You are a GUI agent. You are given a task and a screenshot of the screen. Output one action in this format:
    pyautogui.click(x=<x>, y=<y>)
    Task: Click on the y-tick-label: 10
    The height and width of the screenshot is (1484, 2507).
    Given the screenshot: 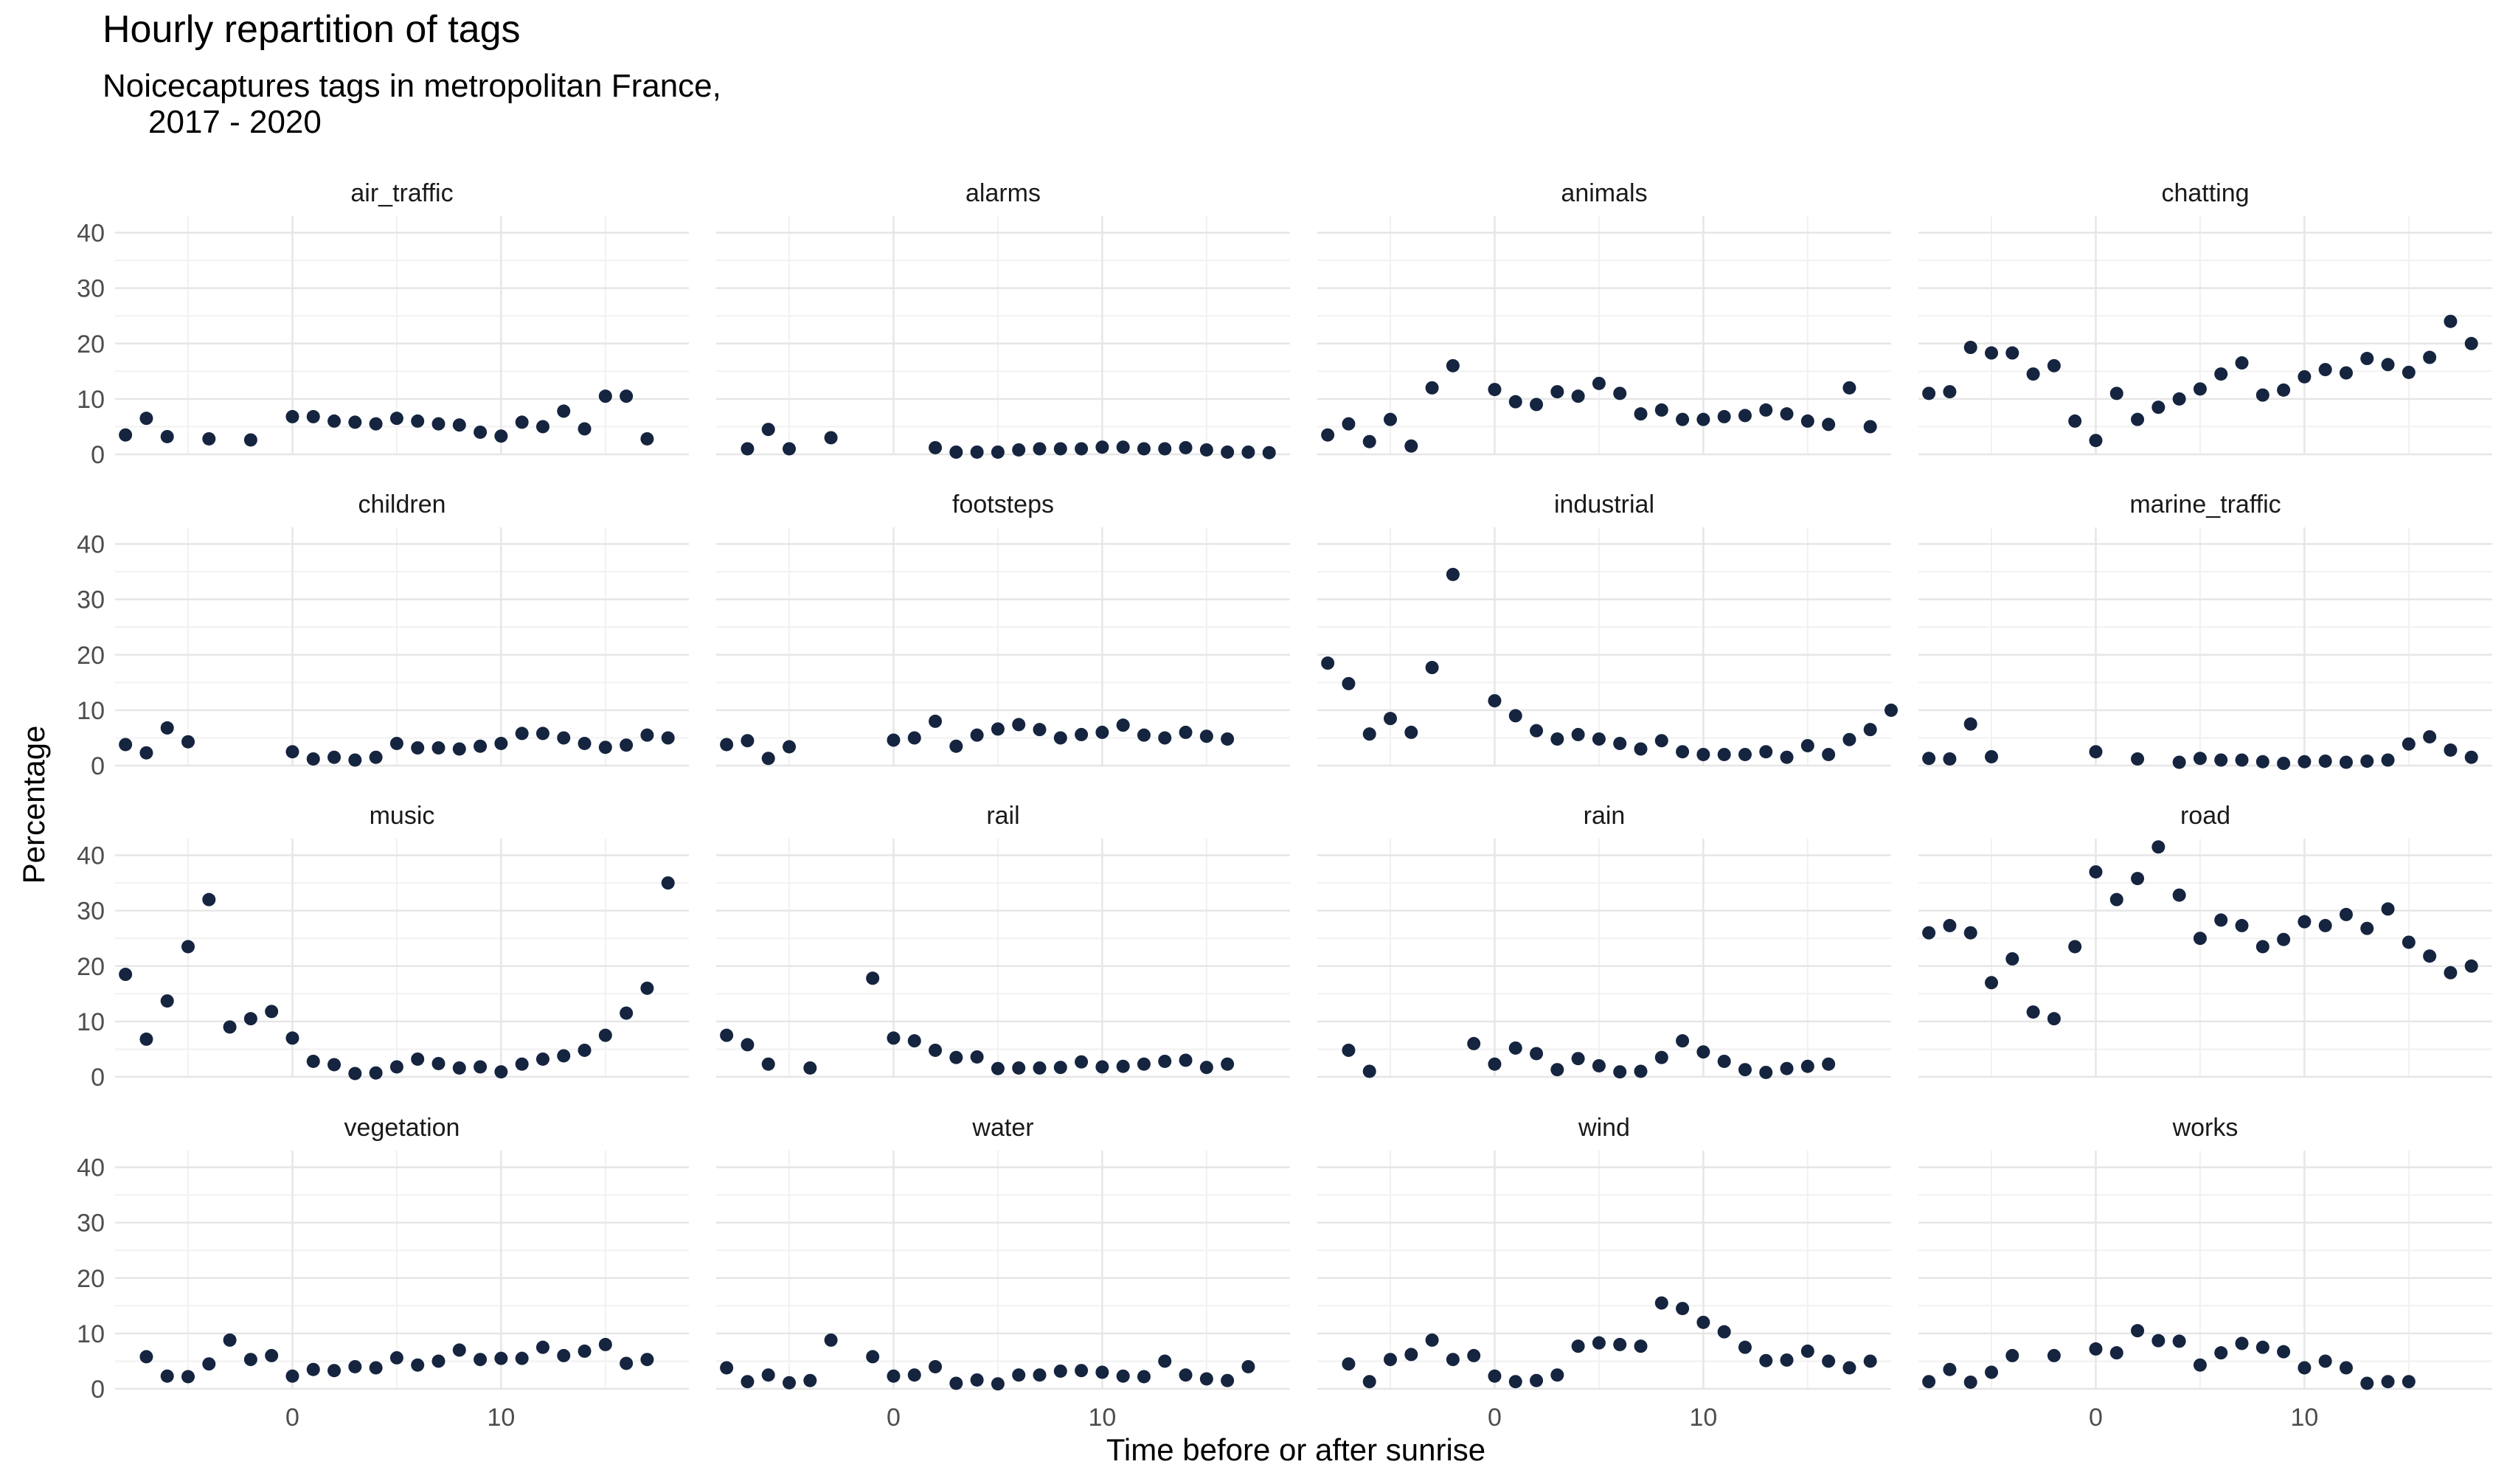 What is the action you would take?
    pyautogui.click(x=91, y=1022)
    